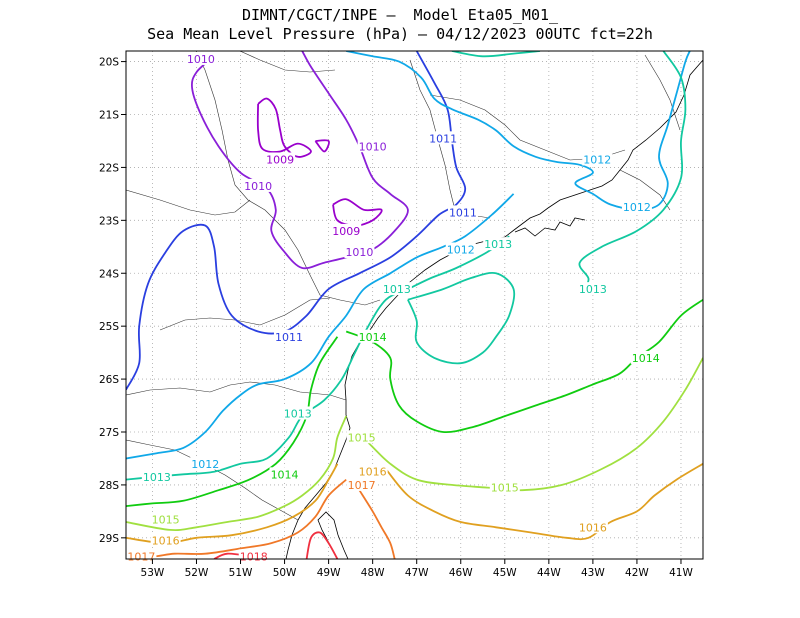  What do you see at coordinates (593, 573) in the screenshot?
I see `x-tick-label: 43W` at bounding box center [593, 573].